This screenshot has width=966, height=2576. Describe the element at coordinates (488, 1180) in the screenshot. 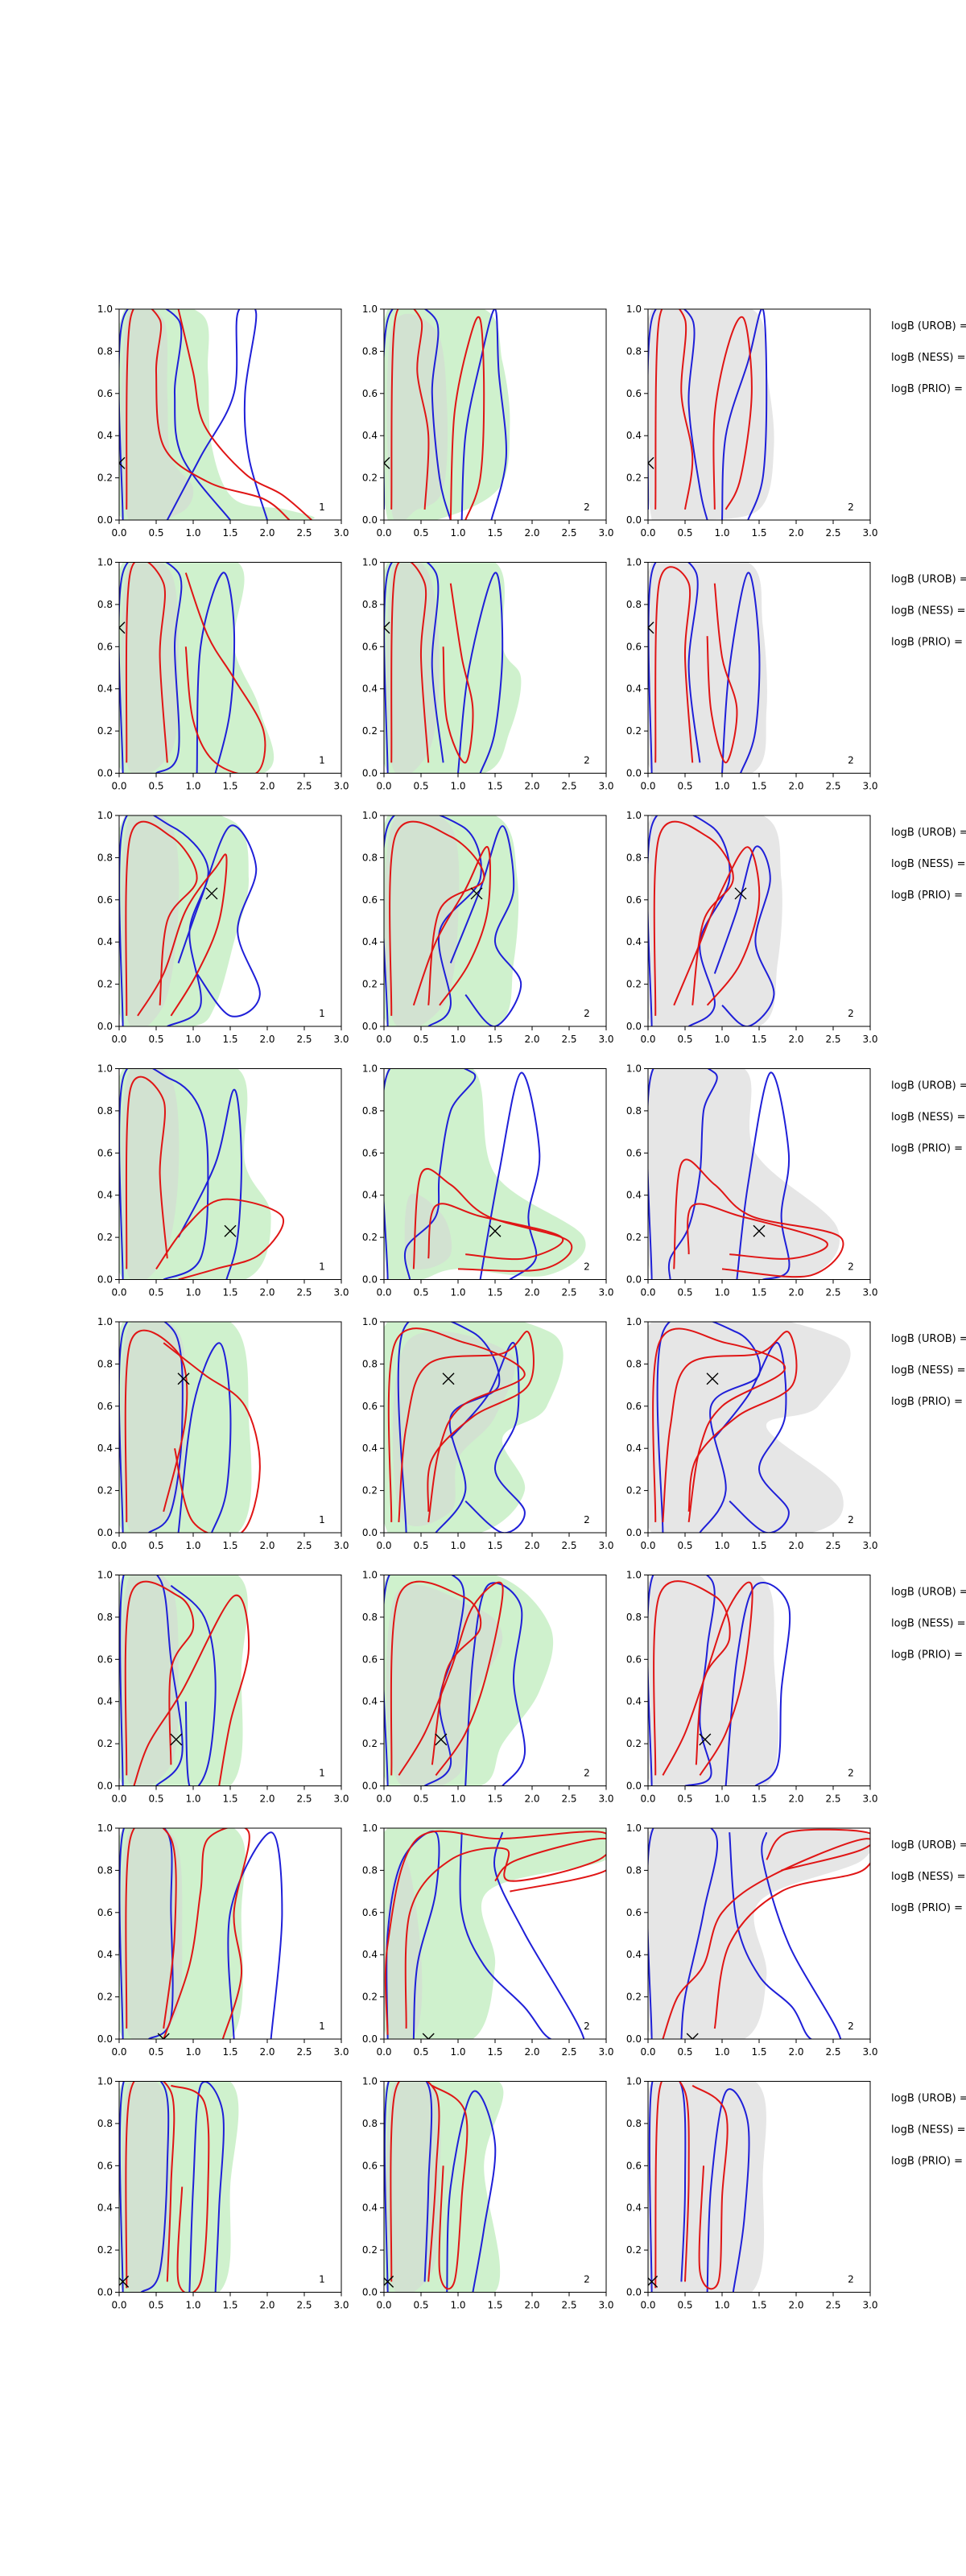

I see `panel-r4-c2: 0.0 0.5 1.0 1.5 2.0 2.5 3.0 0.0 0.2 0.4 0.6 0.8 1.0 2` at that location.